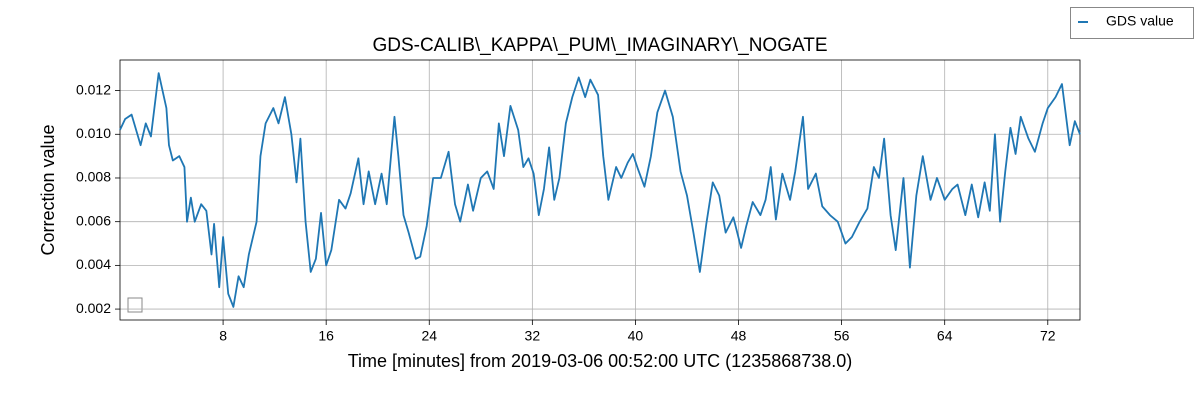 Image resolution: width=1200 pixels, height=400 pixels. What do you see at coordinates (842, 336) in the screenshot?
I see `x-tick-label: 56` at bounding box center [842, 336].